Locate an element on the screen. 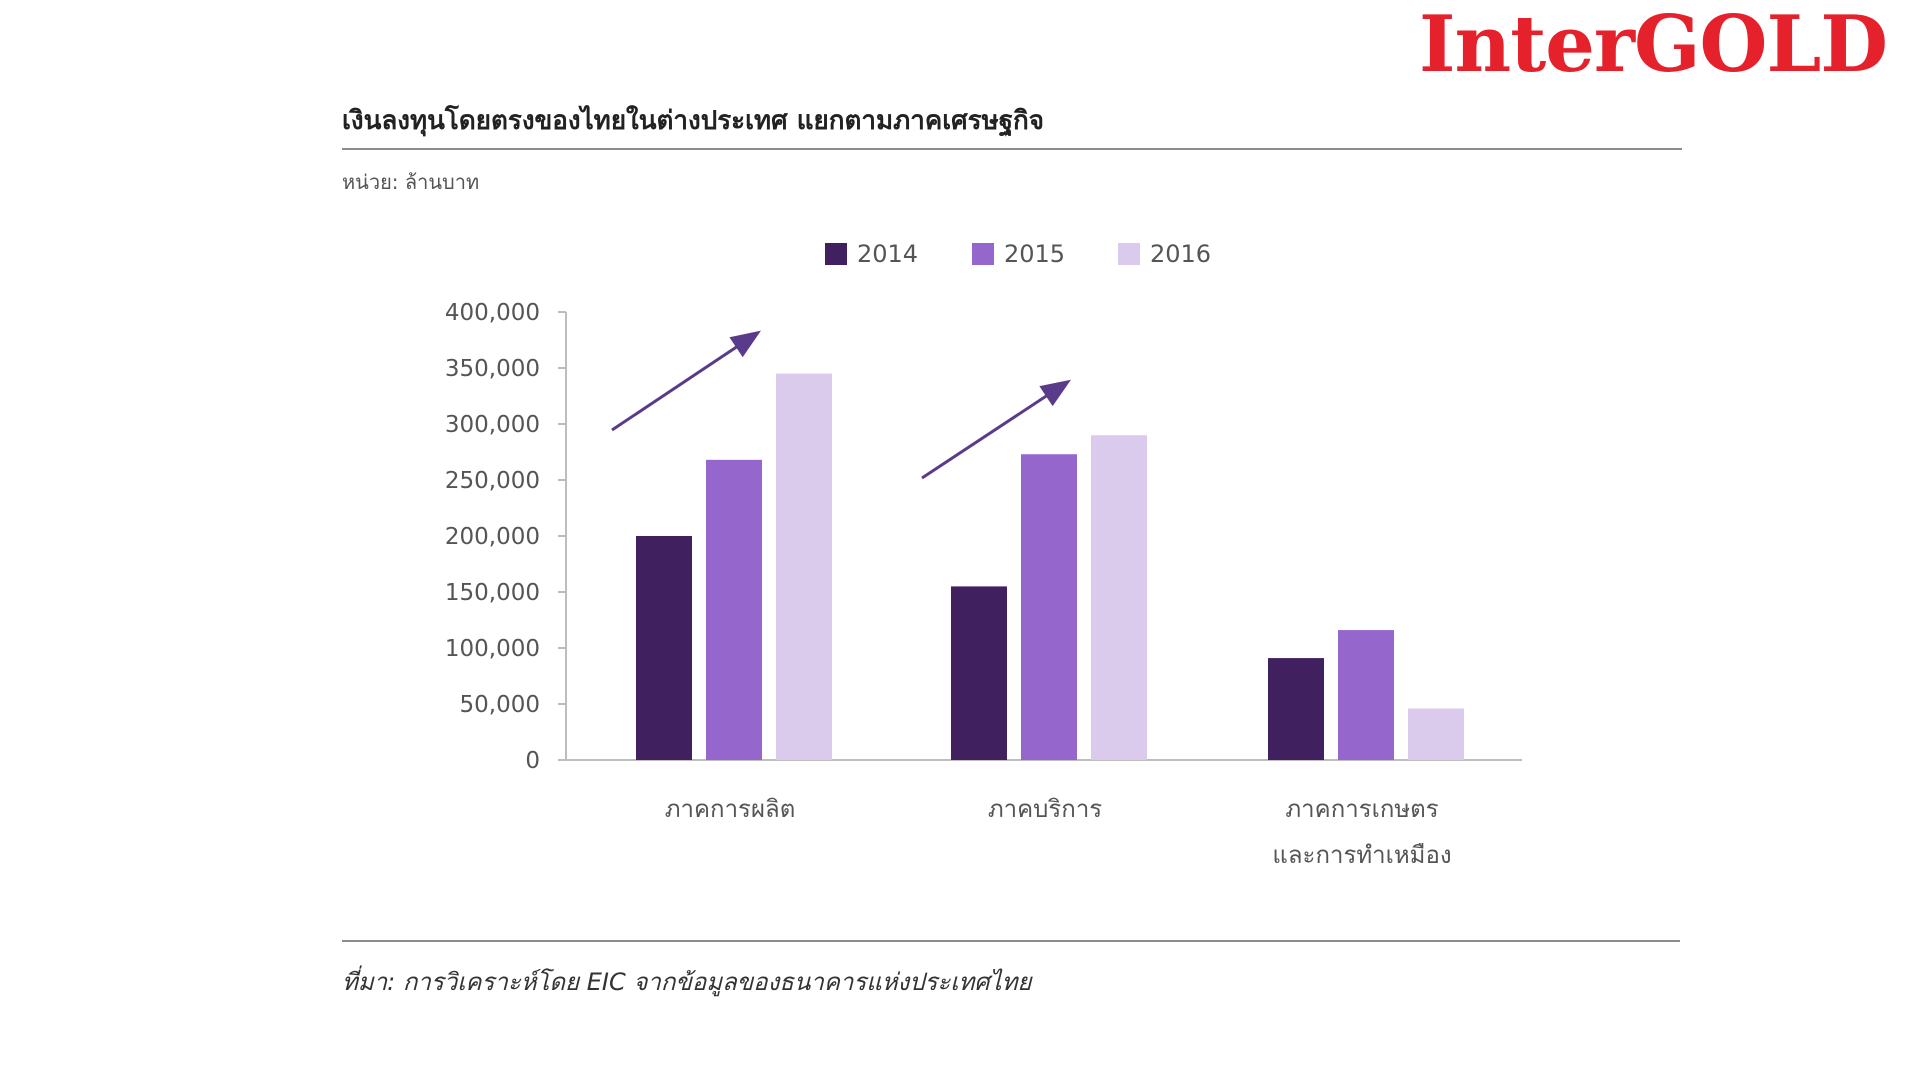 The height and width of the screenshot is (1067, 1905). category-label-line: และการทำเหมือง is located at coordinates (1362, 855).